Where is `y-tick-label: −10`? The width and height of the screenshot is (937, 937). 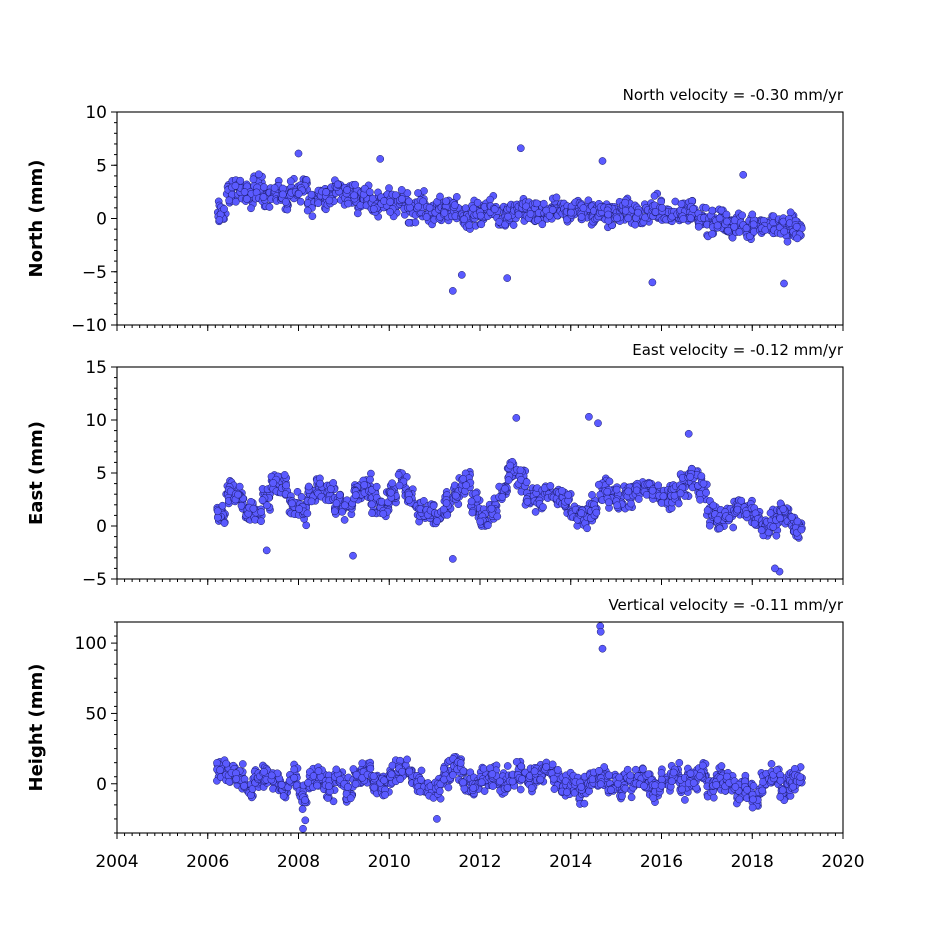
y-tick-label: −10 is located at coordinates (89, 326).